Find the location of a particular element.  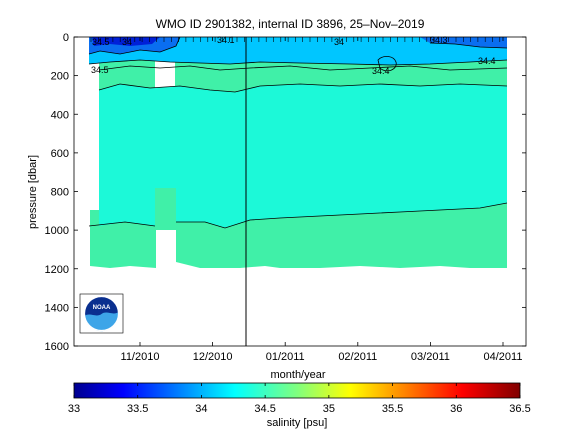

y-axis-label: pressure [dbar] is located at coordinates (33, 192).